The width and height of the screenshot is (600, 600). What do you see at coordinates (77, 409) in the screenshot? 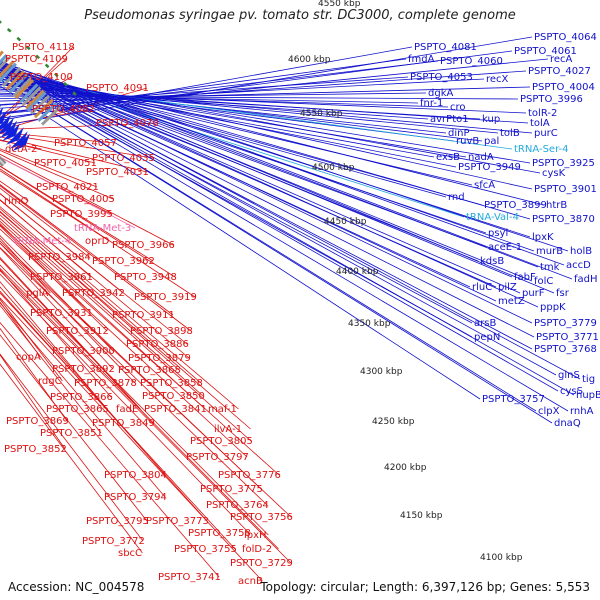
I see `gene-label-left: PSPTO_3865` at bounding box center [77, 409].